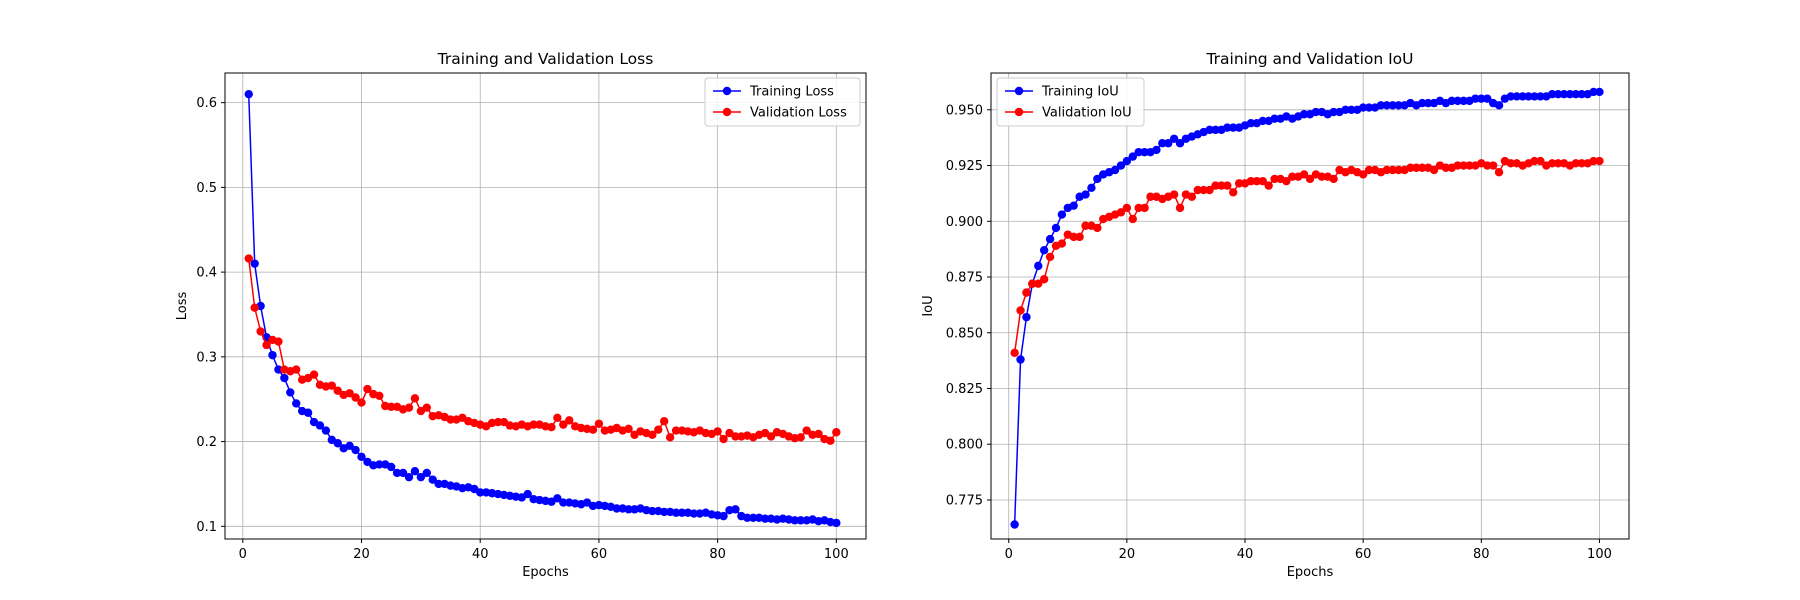 This screenshot has width=1800, height=600. Describe the element at coordinates (836, 554) in the screenshot. I see `x-tick-label: 100` at that location.